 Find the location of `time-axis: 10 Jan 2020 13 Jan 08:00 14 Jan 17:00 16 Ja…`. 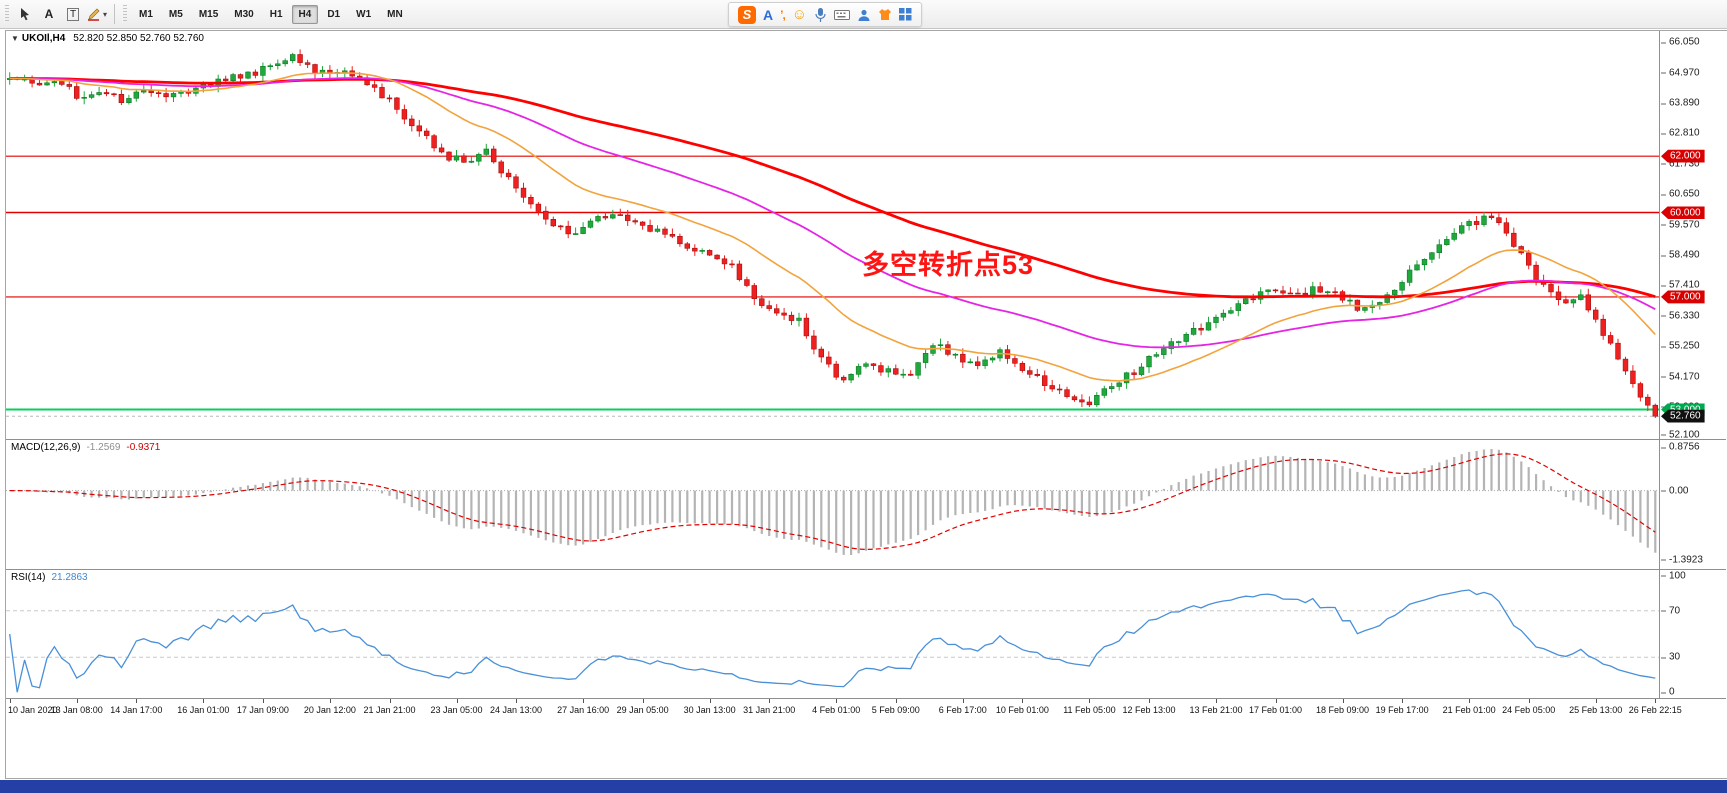

time-axis: 10 Jan 2020 13 Jan 08:00 14 Jan 17:00 16 Ja… is located at coordinates (866, 709).